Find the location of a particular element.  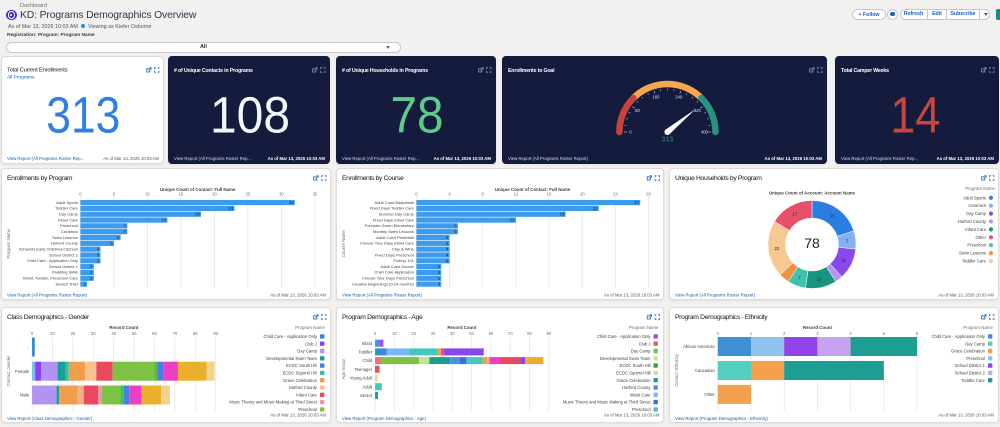

svg-text: 40 is located at coordinates (113, 333).